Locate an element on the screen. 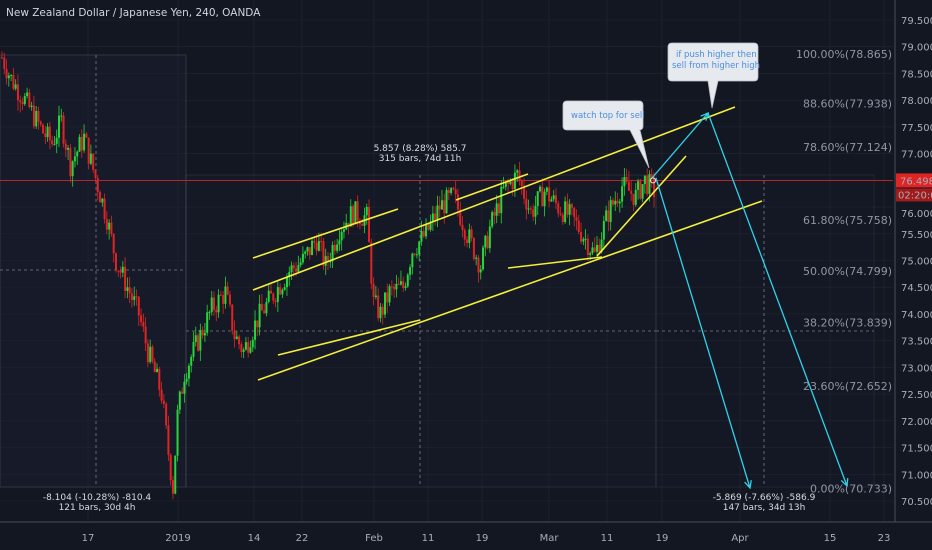 This screenshot has width=932, height=550. time-tick-label: 11 is located at coordinates (428, 538).